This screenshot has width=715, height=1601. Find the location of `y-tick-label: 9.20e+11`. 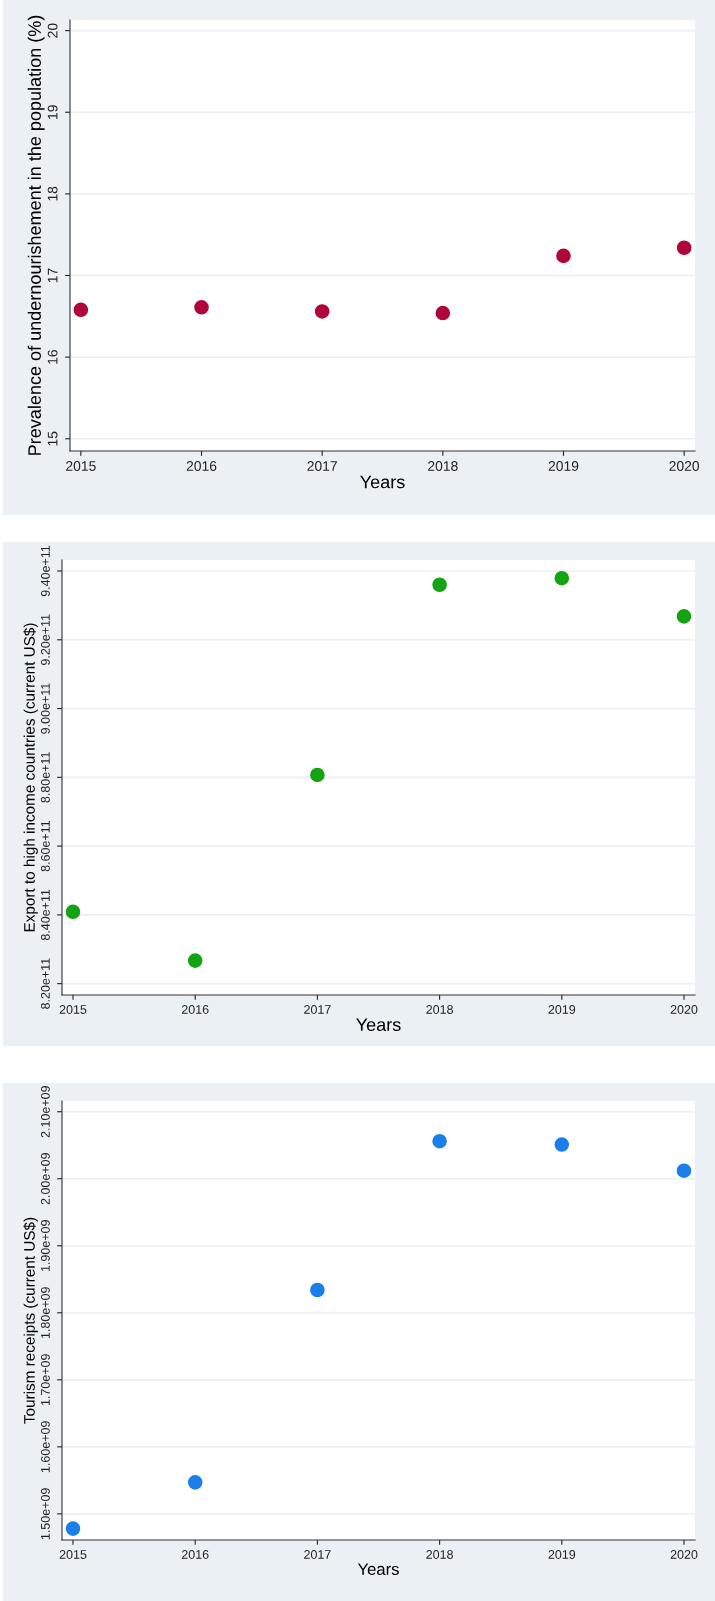

y-tick-label: 9.20e+11 is located at coordinates (45, 639).